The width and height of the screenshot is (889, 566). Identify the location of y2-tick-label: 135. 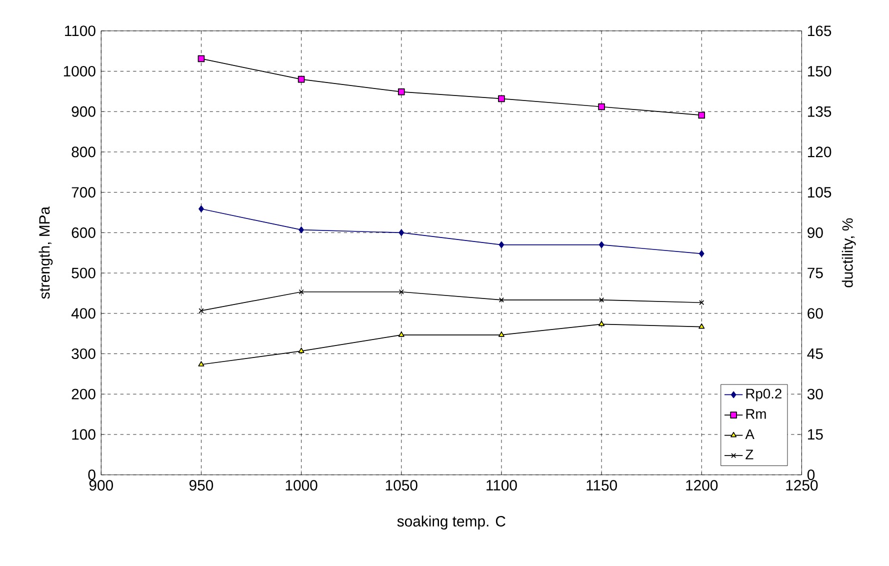
(820, 111).